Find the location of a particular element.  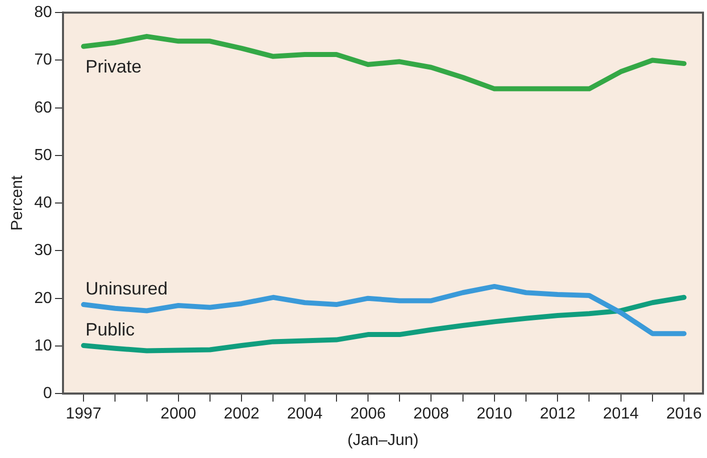

x-tick-label: 2010 is located at coordinates (494, 414).